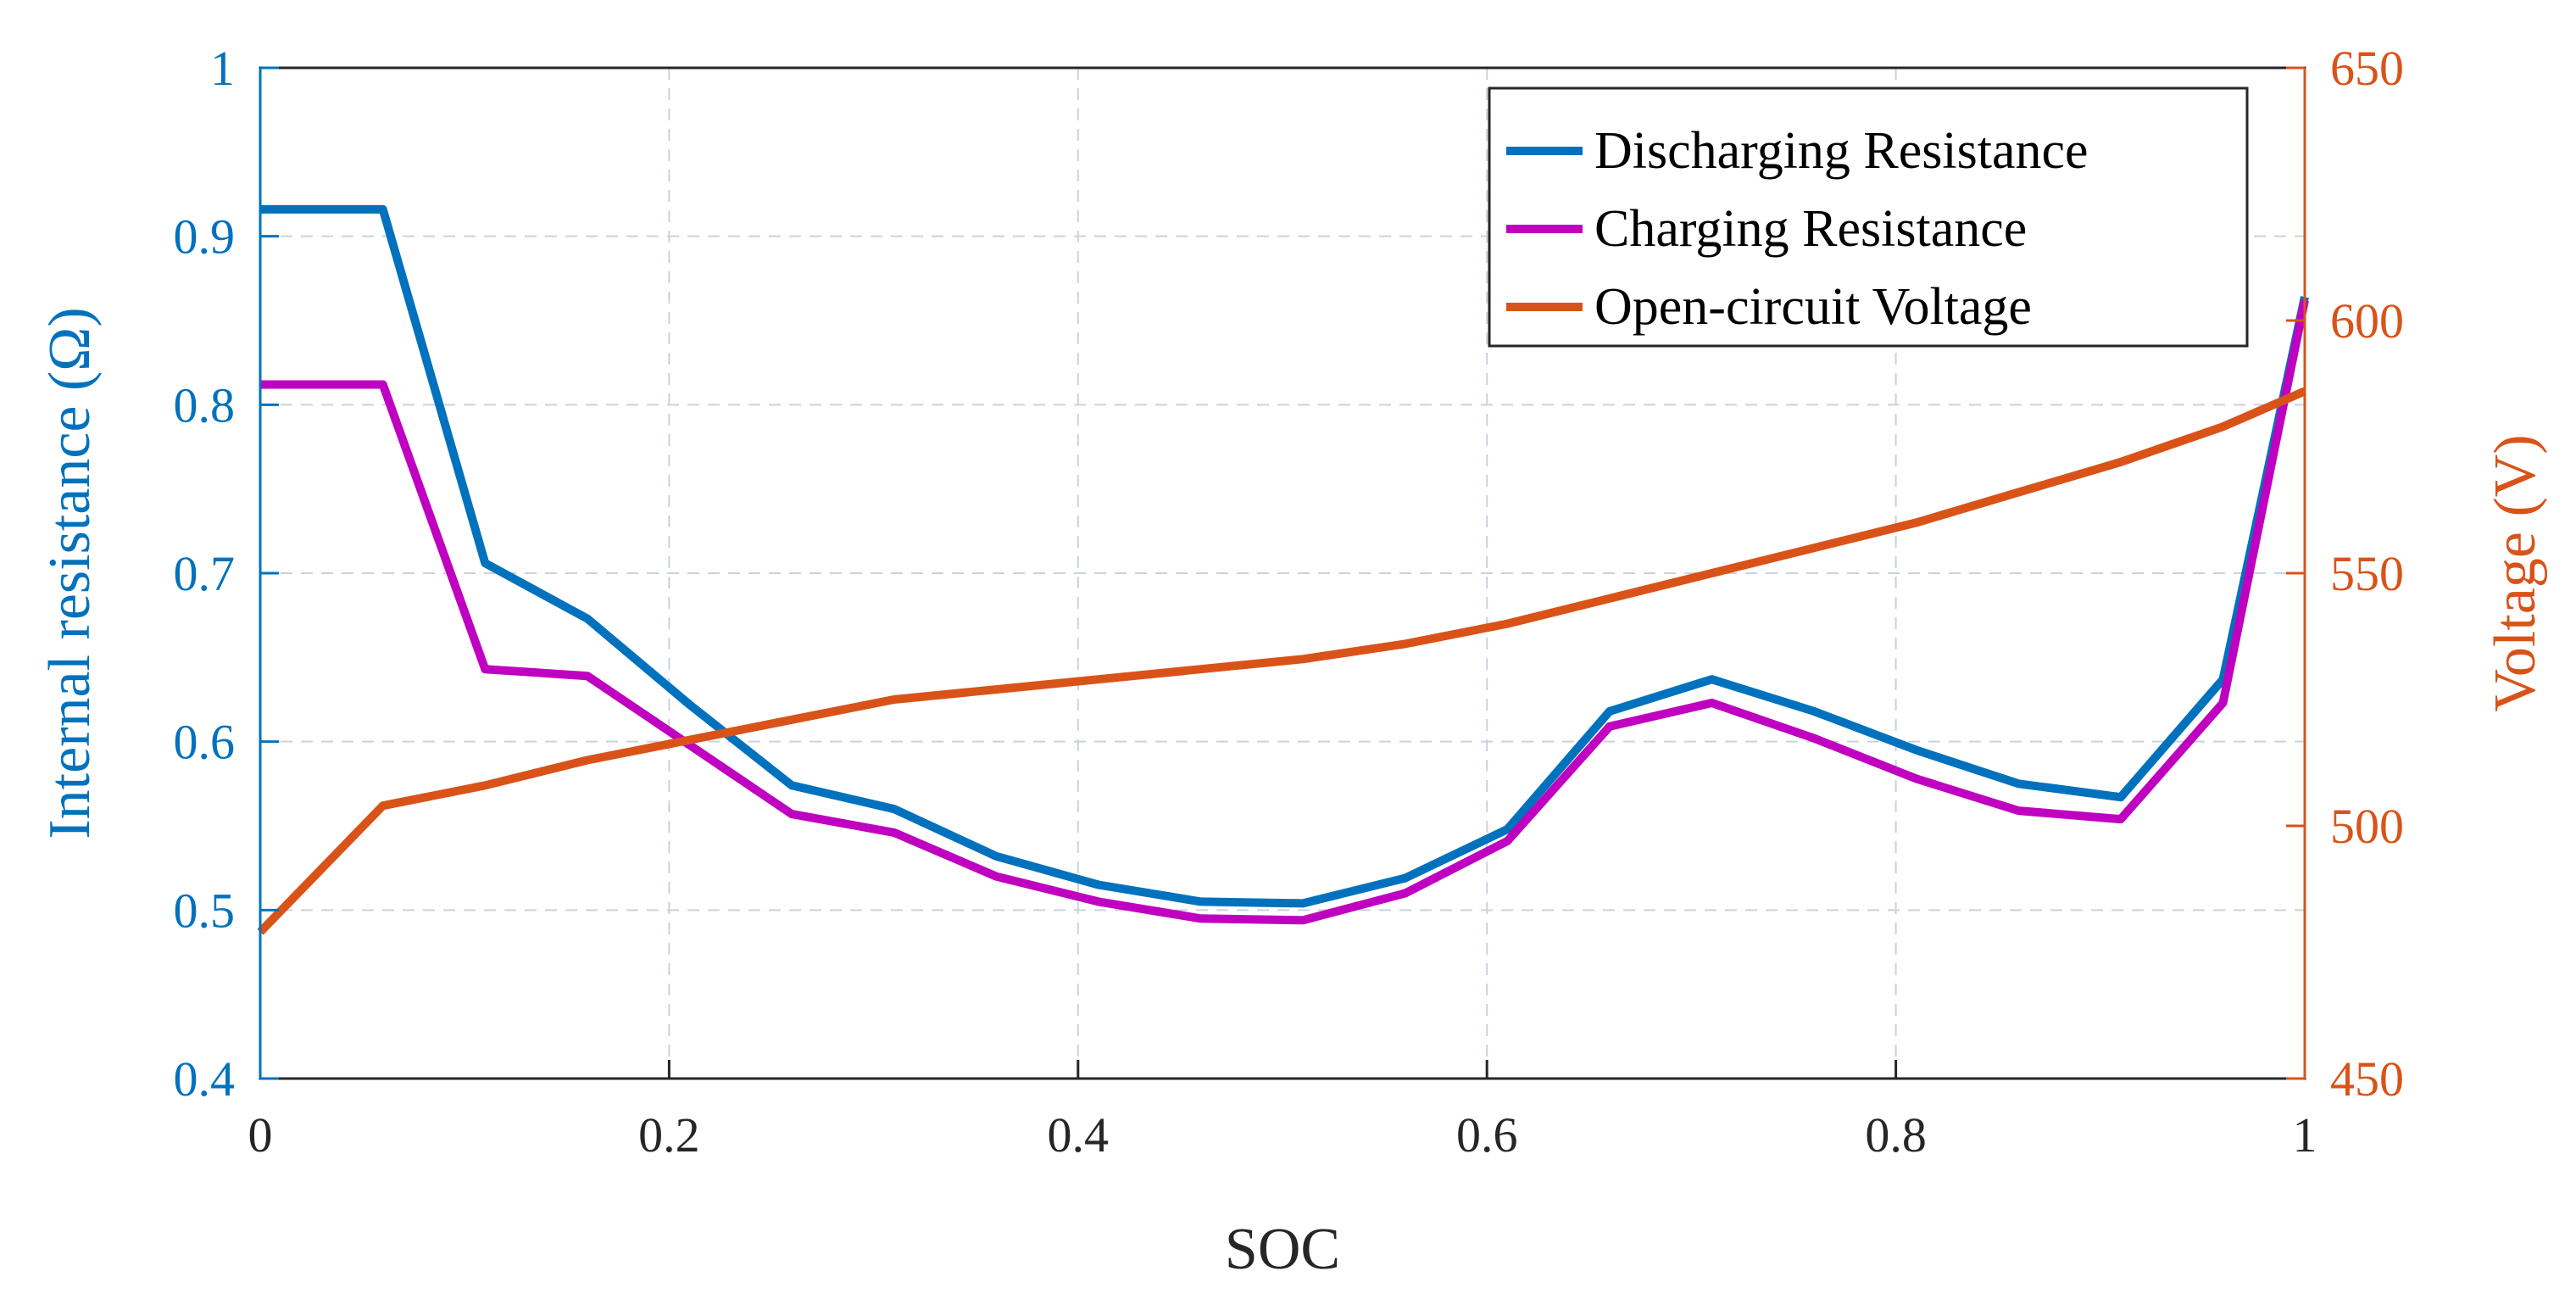 The image size is (2576, 1299). What do you see at coordinates (1841, 151) in the screenshot?
I see `legend-label: Discharging Resistance` at bounding box center [1841, 151].